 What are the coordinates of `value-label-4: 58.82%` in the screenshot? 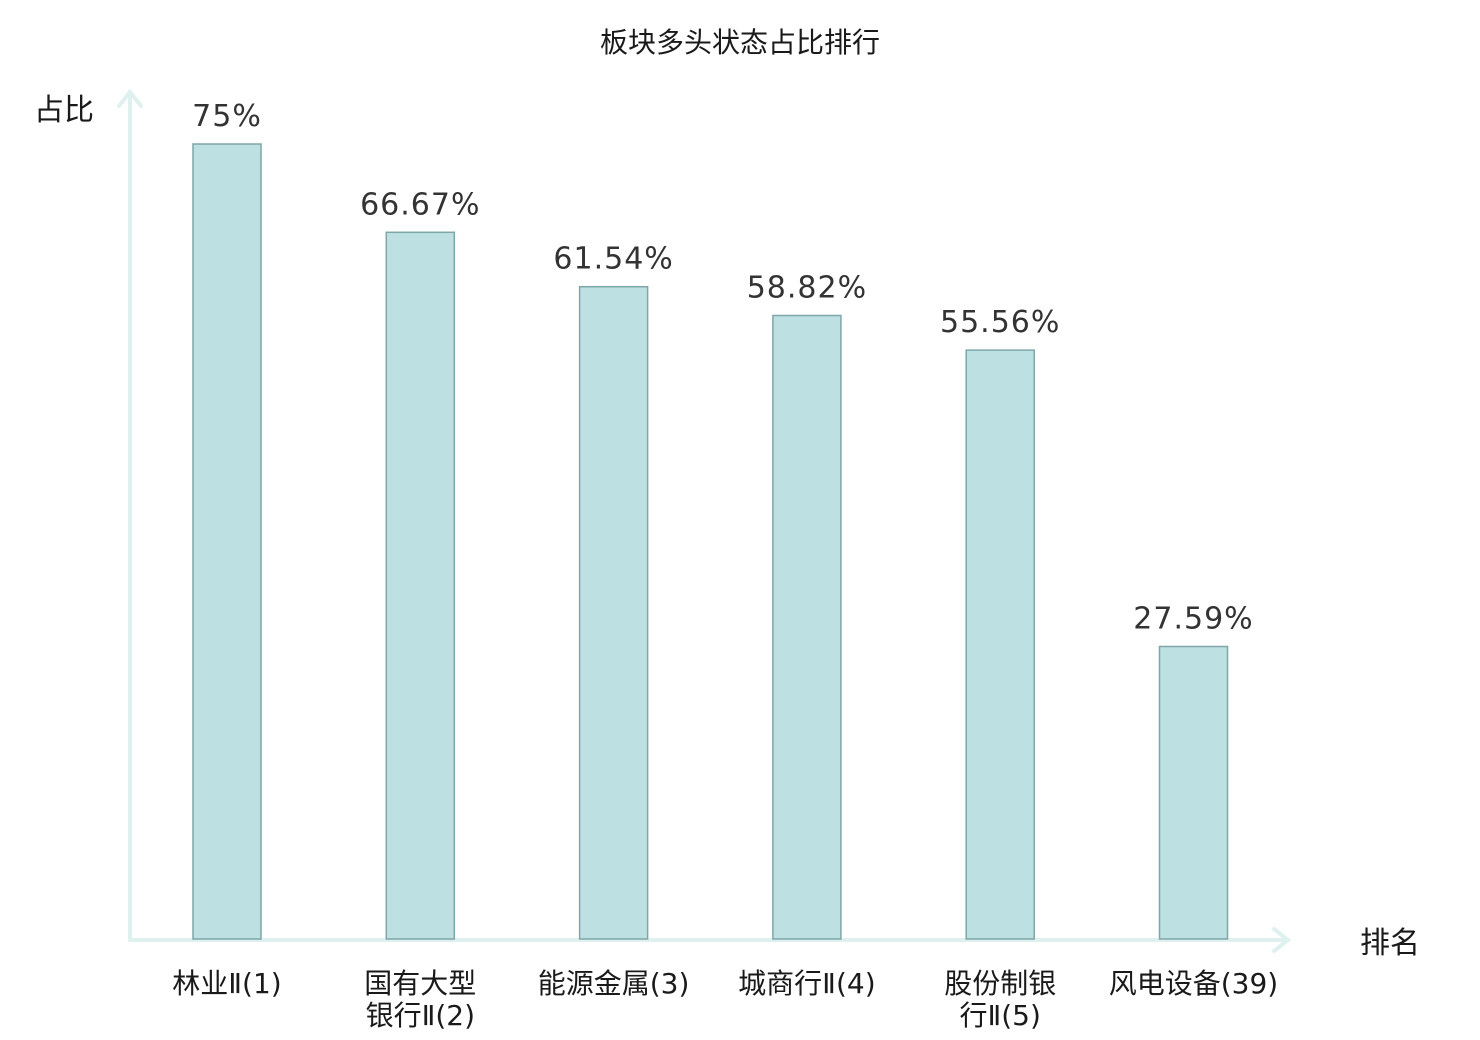 It's located at (807, 288).